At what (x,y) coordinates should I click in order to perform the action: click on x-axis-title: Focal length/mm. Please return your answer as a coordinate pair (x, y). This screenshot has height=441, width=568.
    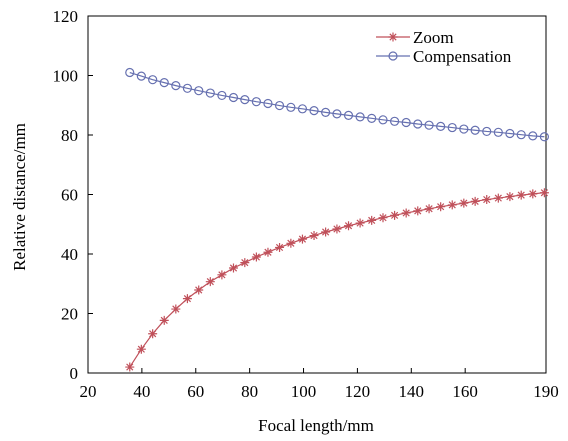
    Looking at the image, I should click on (316, 425).